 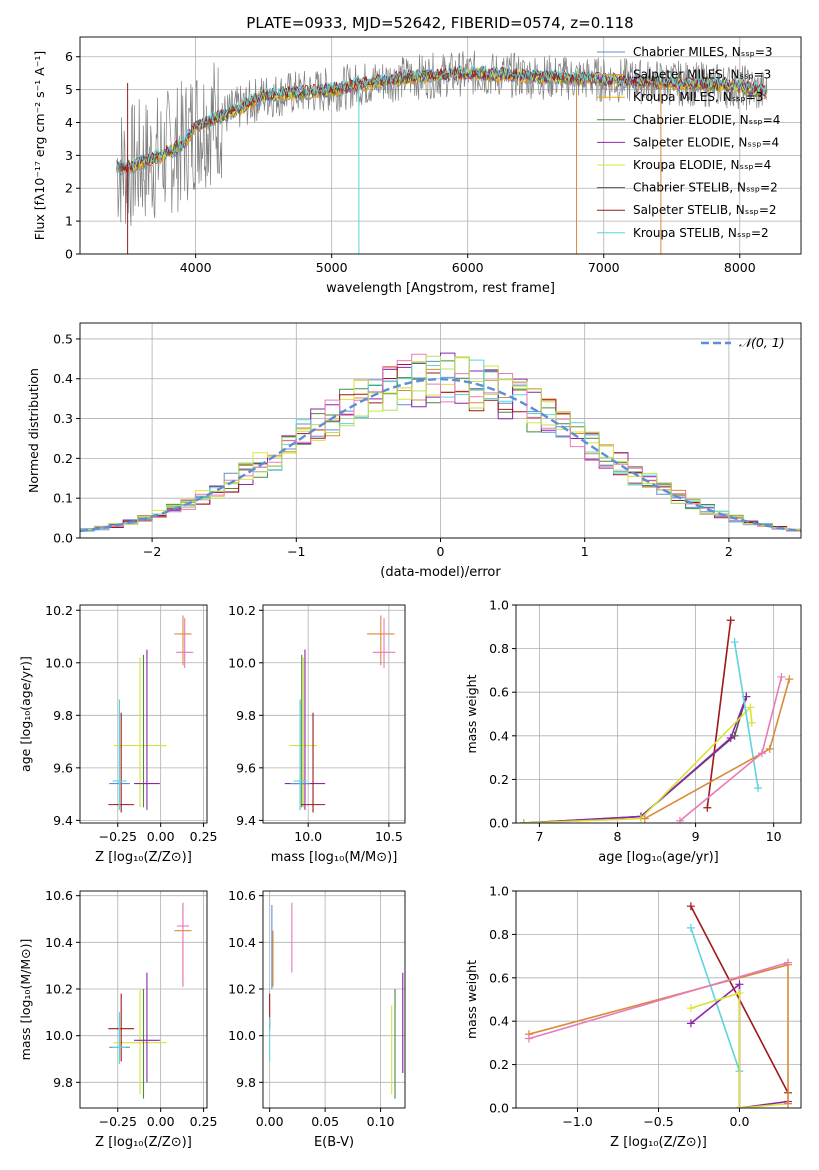 I want to click on plot-area-age-vs-mass, so click(x=340, y=714).